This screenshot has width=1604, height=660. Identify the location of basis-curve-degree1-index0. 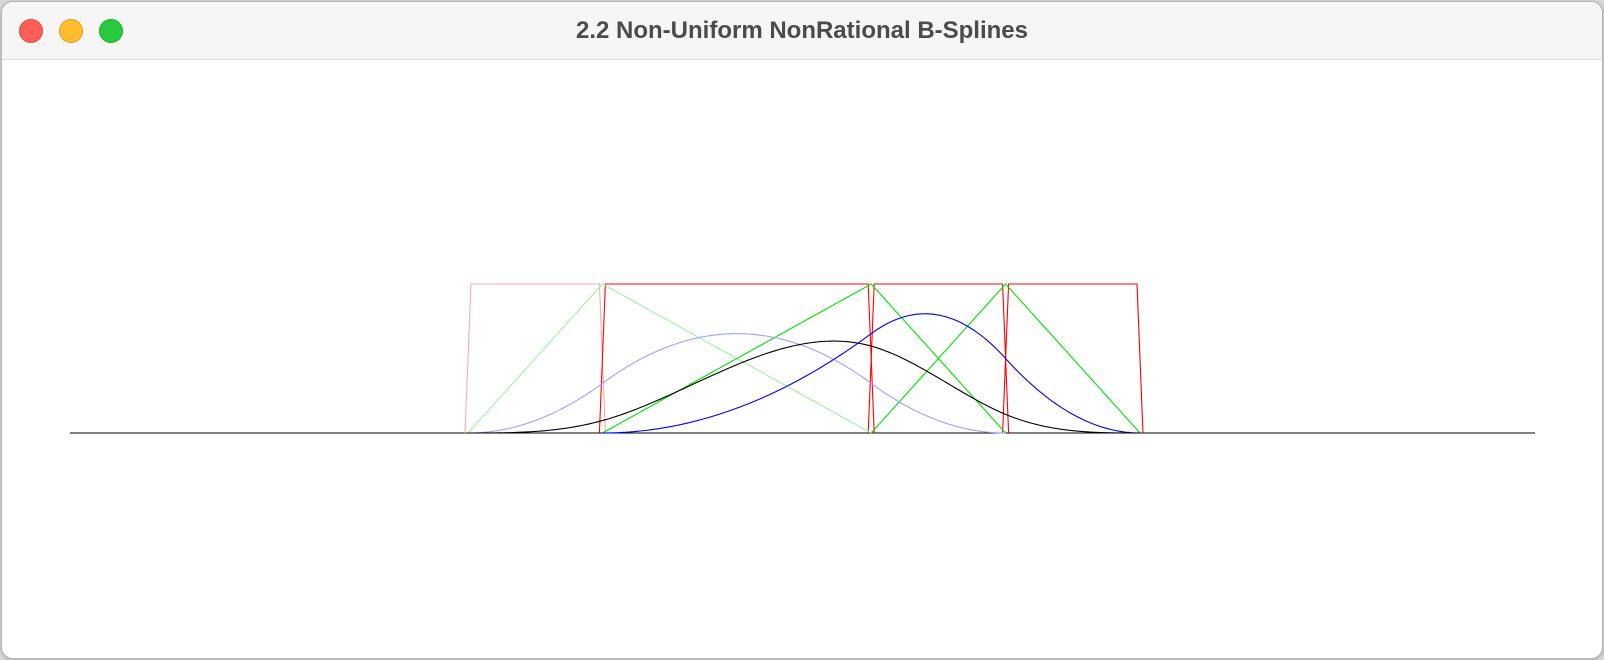
(669, 358).